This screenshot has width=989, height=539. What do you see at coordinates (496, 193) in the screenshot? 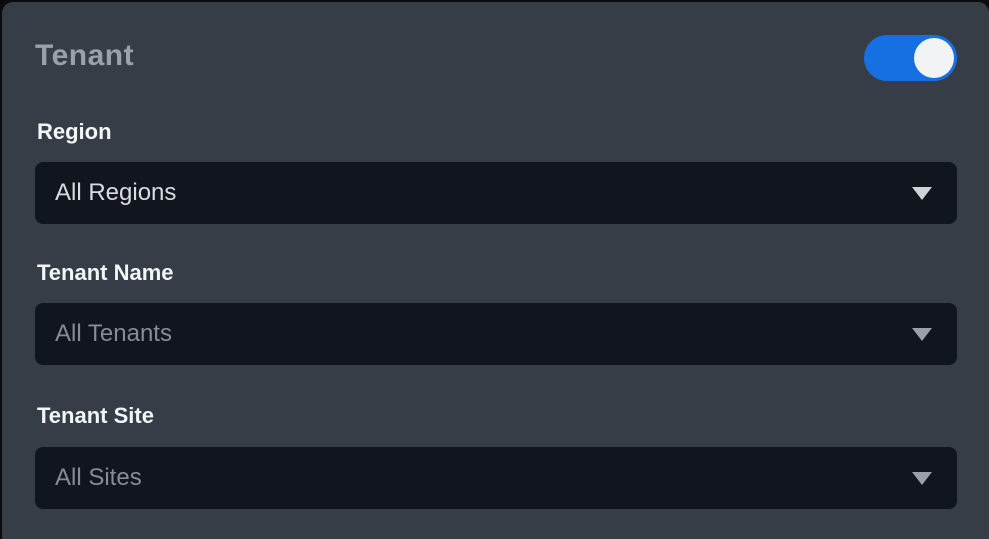
I see `region-select: All Regions` at bounding box center [496, 193].